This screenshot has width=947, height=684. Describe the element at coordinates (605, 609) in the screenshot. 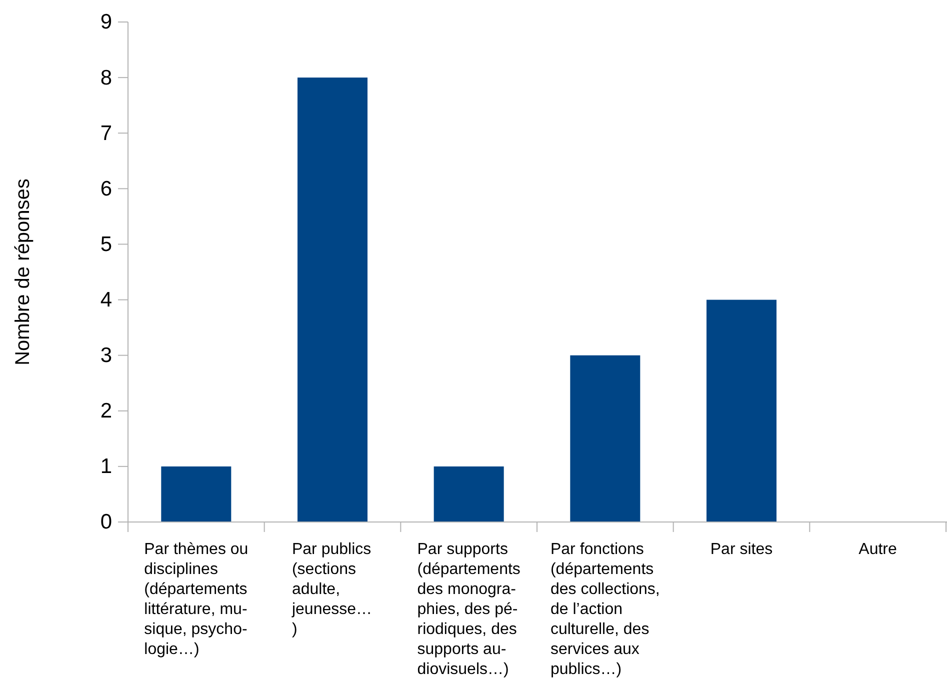

I see `x-tick-label: Par fonctions (départements des collections, de l’action culturelle, des services aux publics…)` at that location.